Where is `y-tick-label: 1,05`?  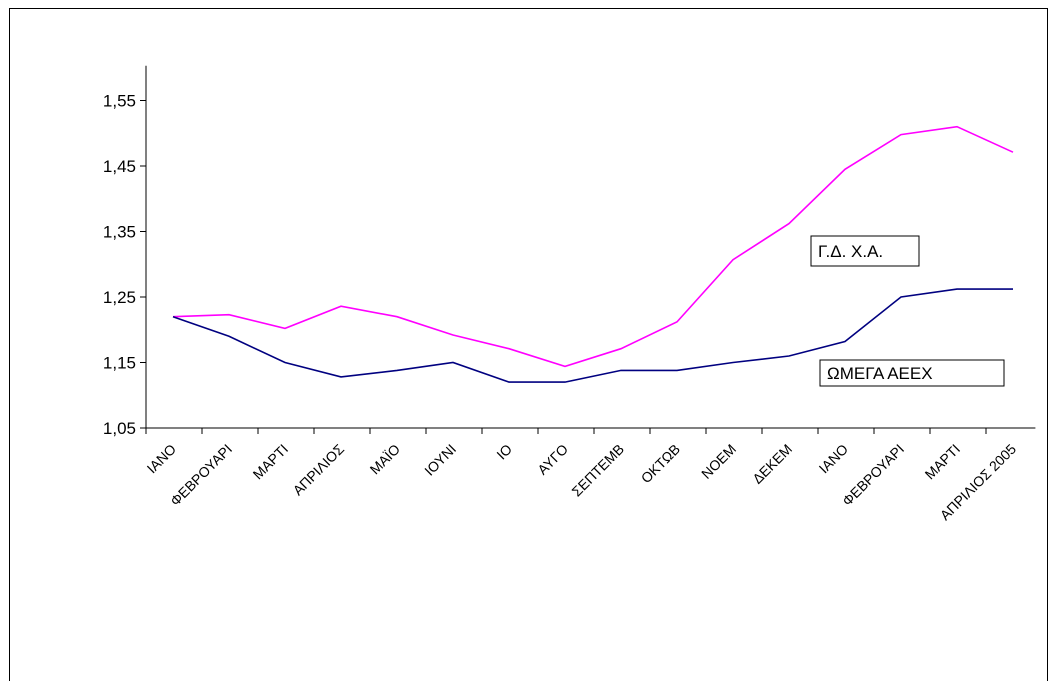 y-tick-label: 1,05 is located at coordinates (119, 428).